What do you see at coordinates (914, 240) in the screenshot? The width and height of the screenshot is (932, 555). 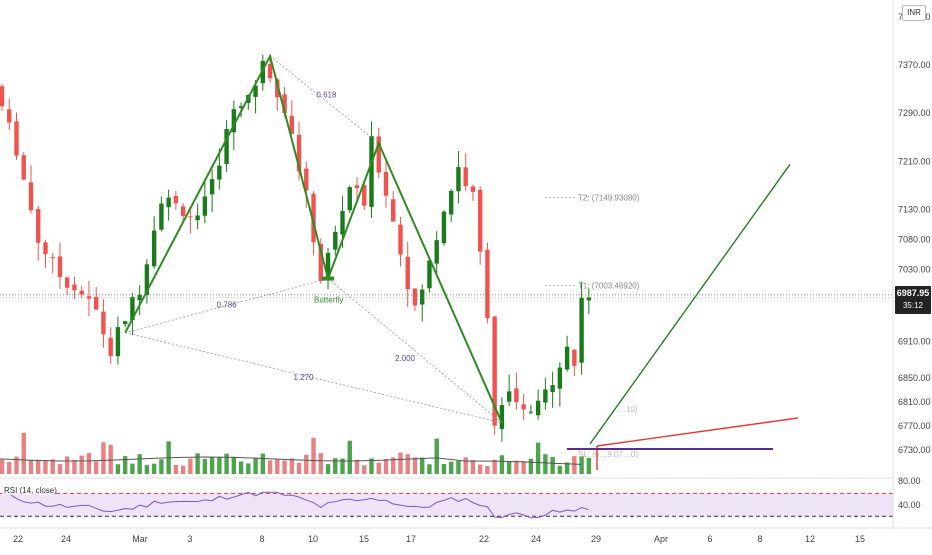 I see `price-tick-label: 7080.00` at bounding box center [914, 240].